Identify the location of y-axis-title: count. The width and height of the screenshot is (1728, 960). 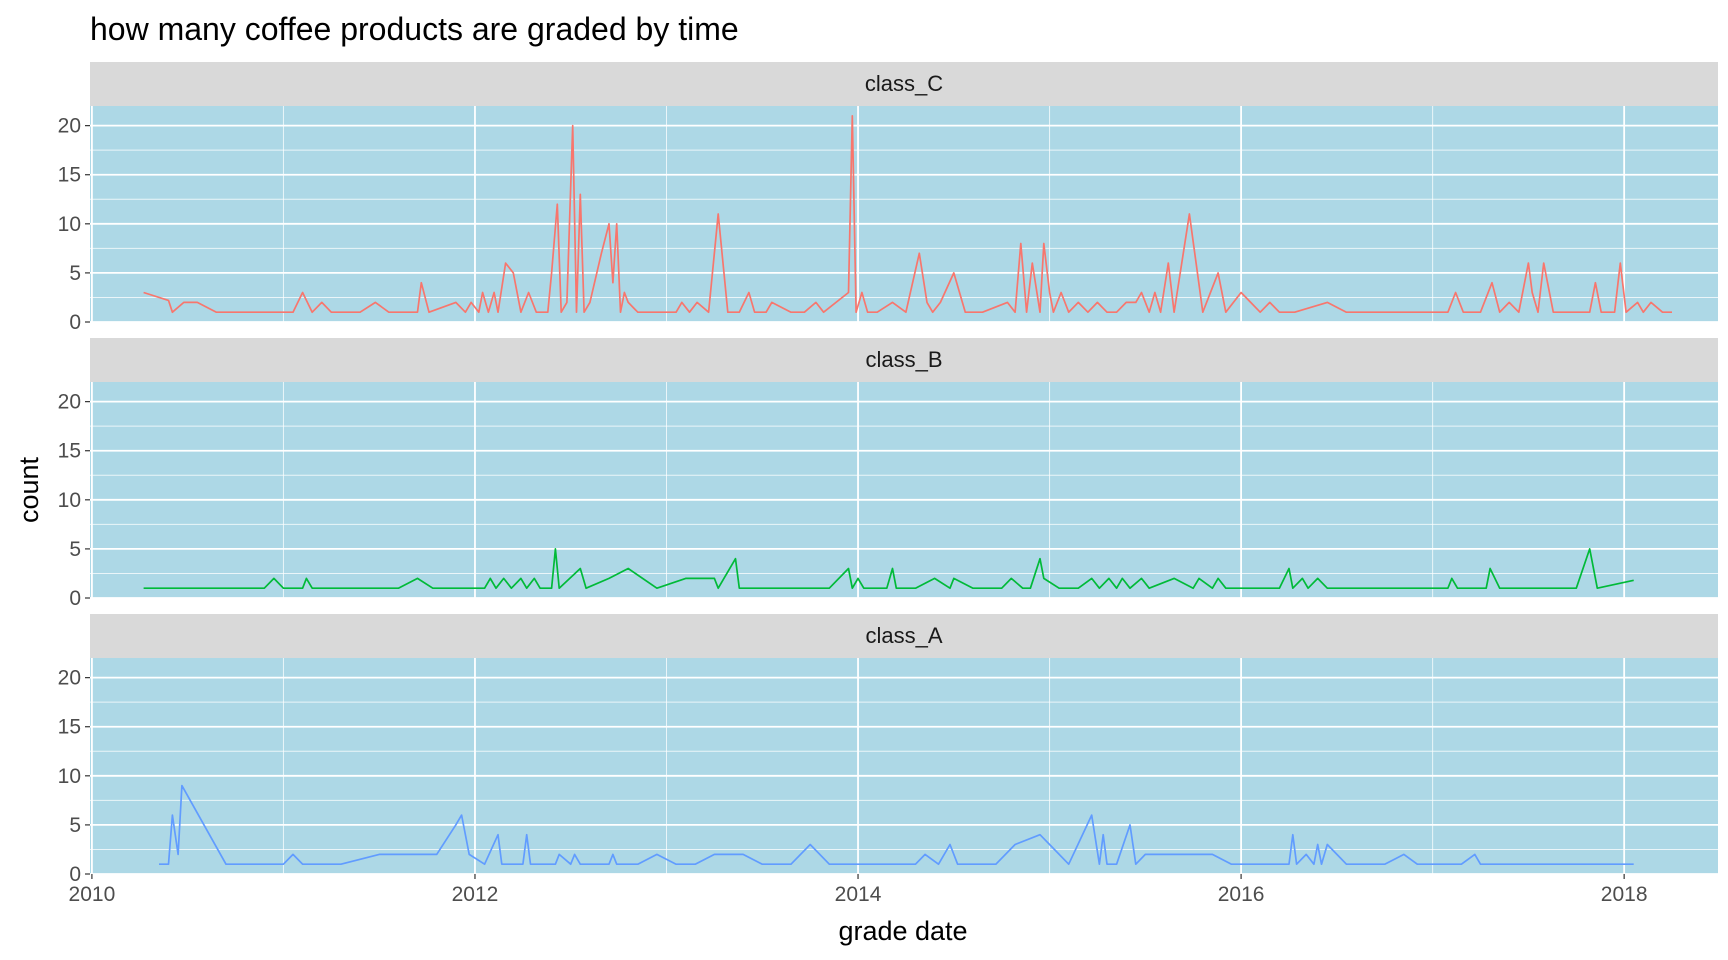
(29, 489).